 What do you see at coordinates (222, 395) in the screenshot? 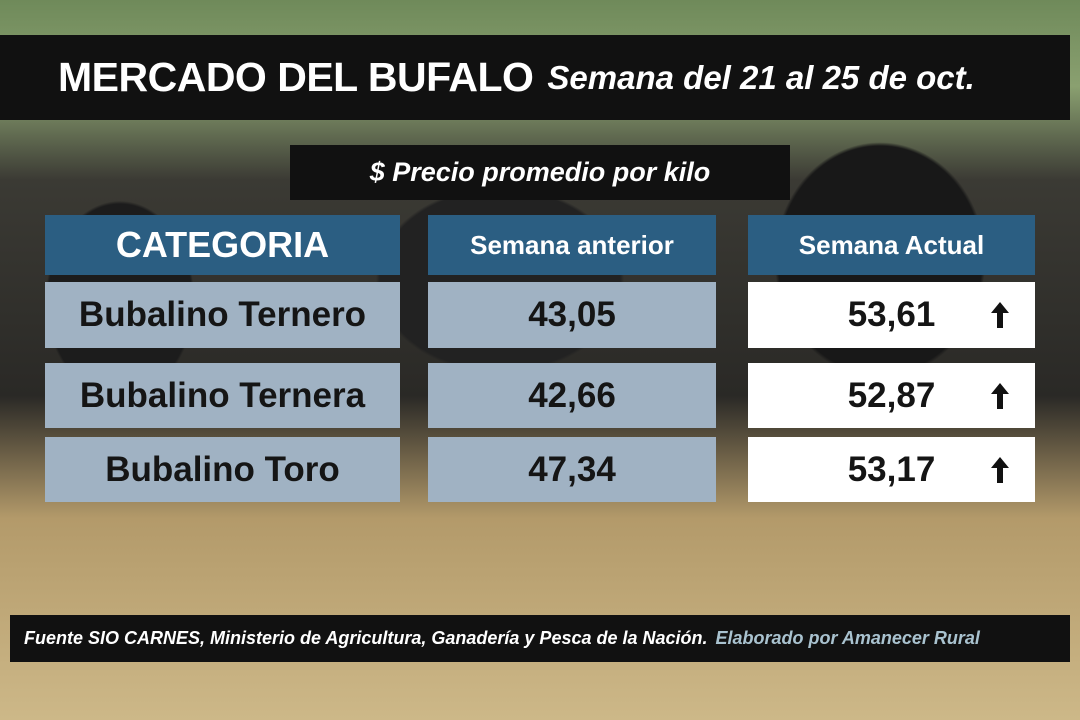
I see `category-cell: Bubalino Ternera` at bounding box center [222, 395].